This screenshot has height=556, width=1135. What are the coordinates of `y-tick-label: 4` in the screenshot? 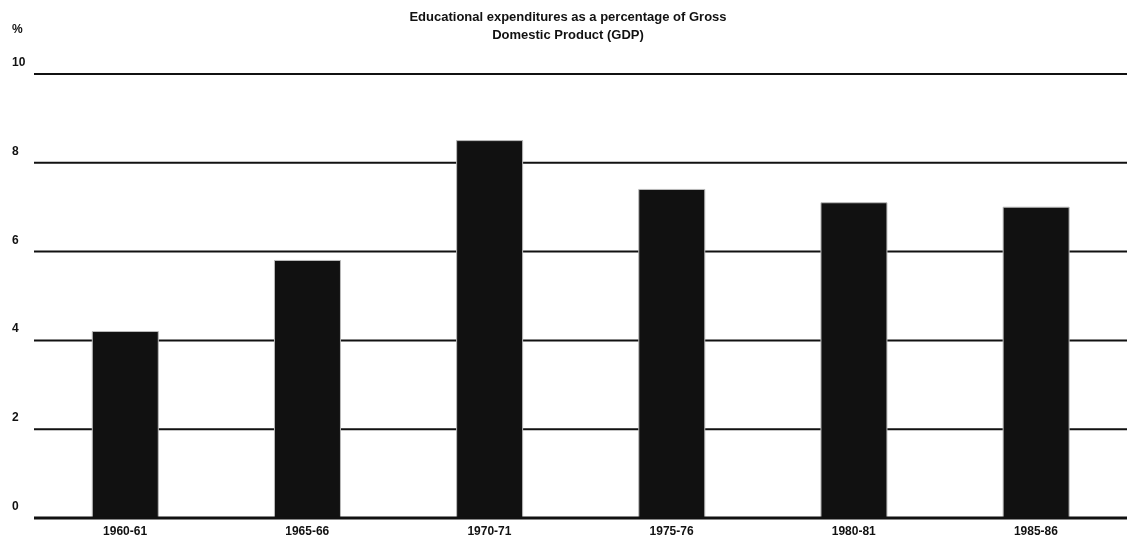 It's located at (15, 328).